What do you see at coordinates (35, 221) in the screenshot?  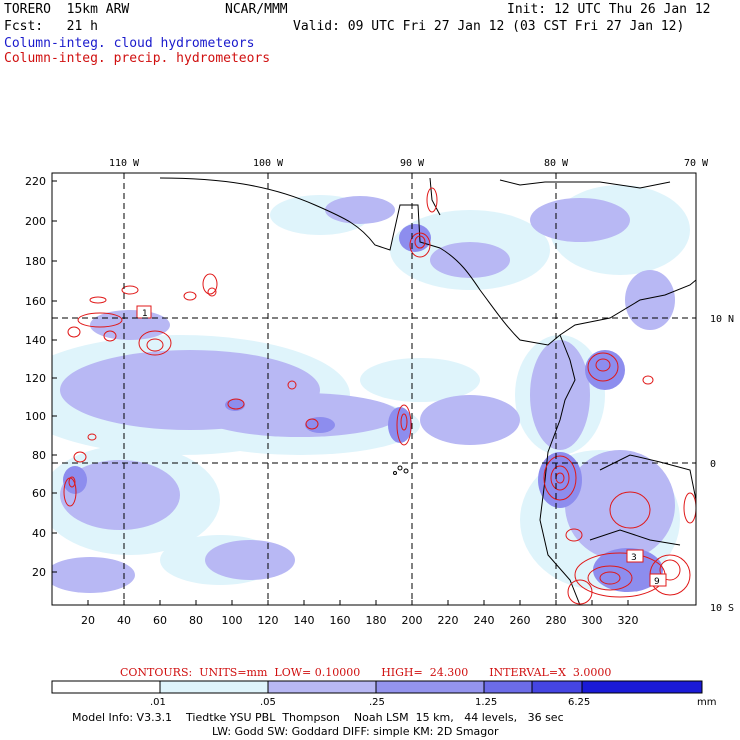 I see `y-tick-label: 200` at bounding box center [35, 221].